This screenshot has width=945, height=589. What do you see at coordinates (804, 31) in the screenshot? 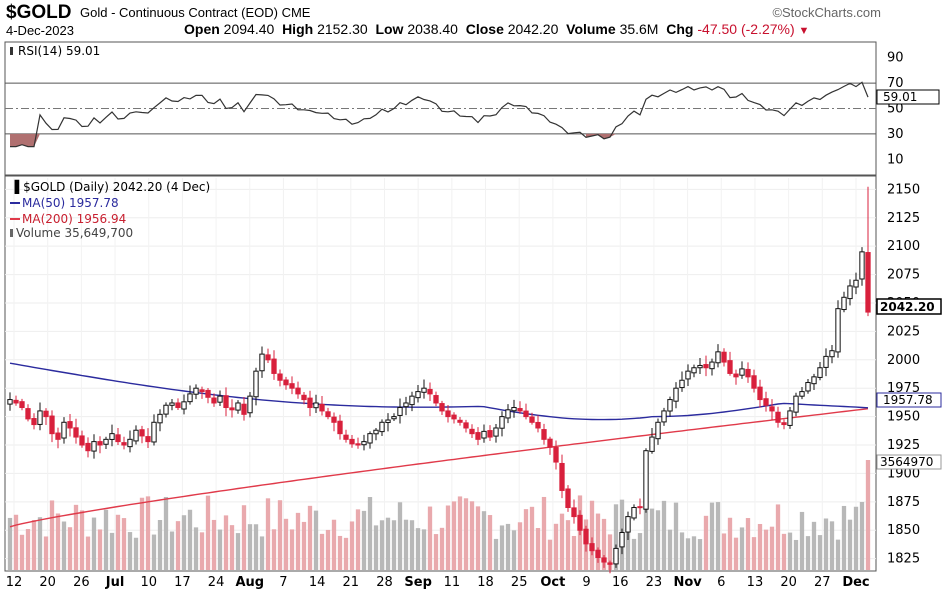
I see `down-arrow-icon: ▼` at bounding box center [804, 31].